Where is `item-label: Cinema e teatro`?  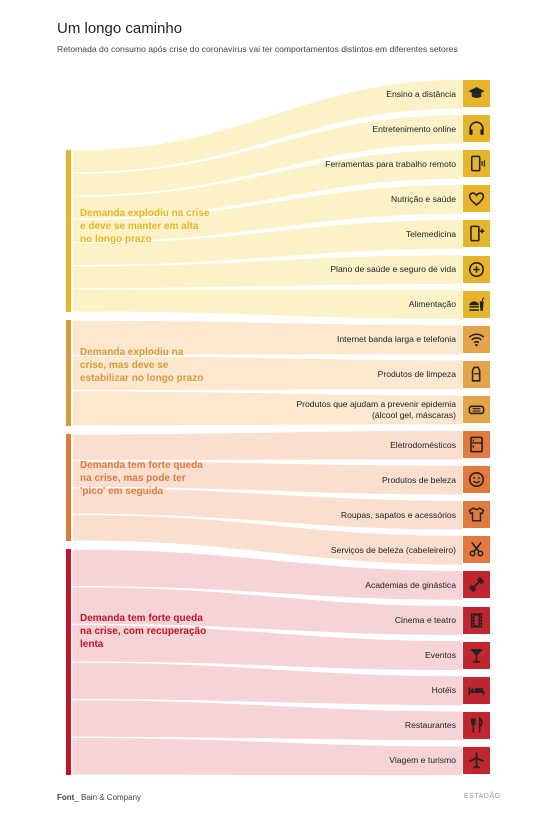
item-label: Cinema e teatro is located at coordinates (425, 620).